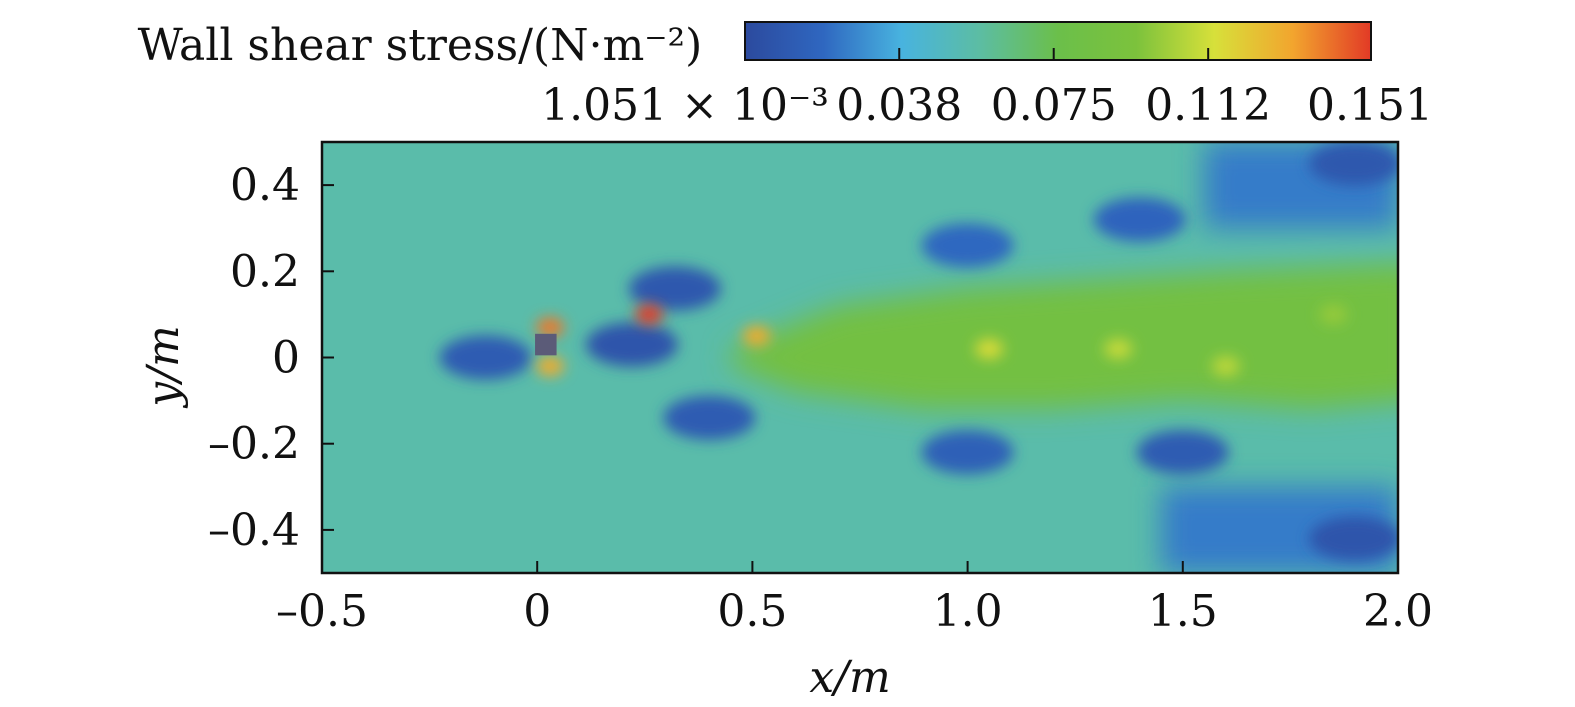 This screenshot has width=1575, height=707. What do you see at coordinates (265, 185) in the screenshot?
I see `y-tick-label: 0.4` at bounding box center [265, 185].